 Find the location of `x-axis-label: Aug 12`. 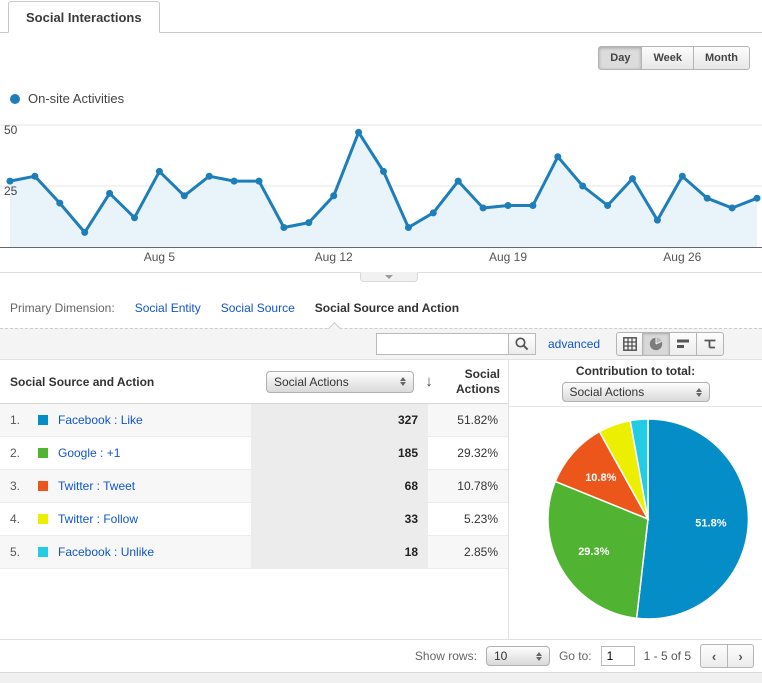

x-axis-label: Aug 12 is located at coordinates (334, 257).